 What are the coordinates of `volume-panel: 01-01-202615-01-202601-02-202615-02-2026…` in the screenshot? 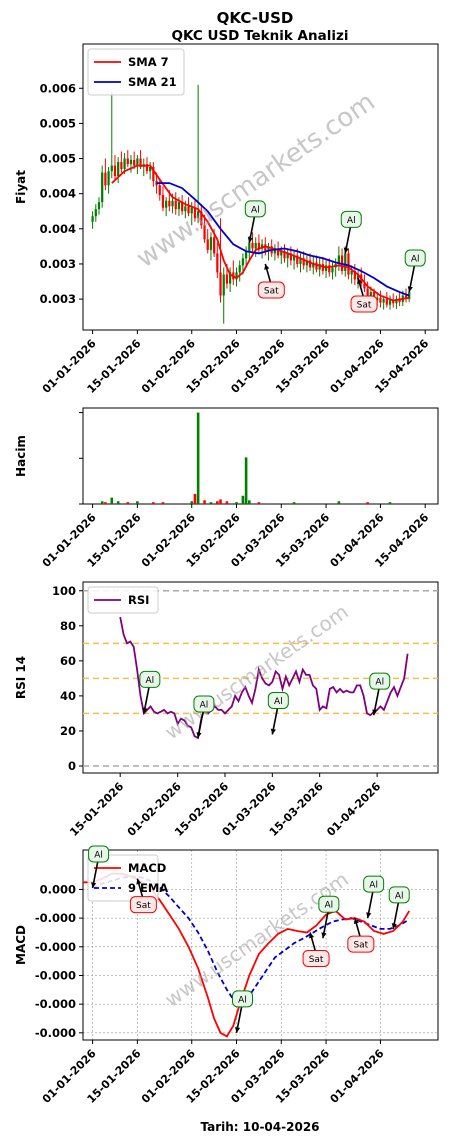 It's located at (226, 488).